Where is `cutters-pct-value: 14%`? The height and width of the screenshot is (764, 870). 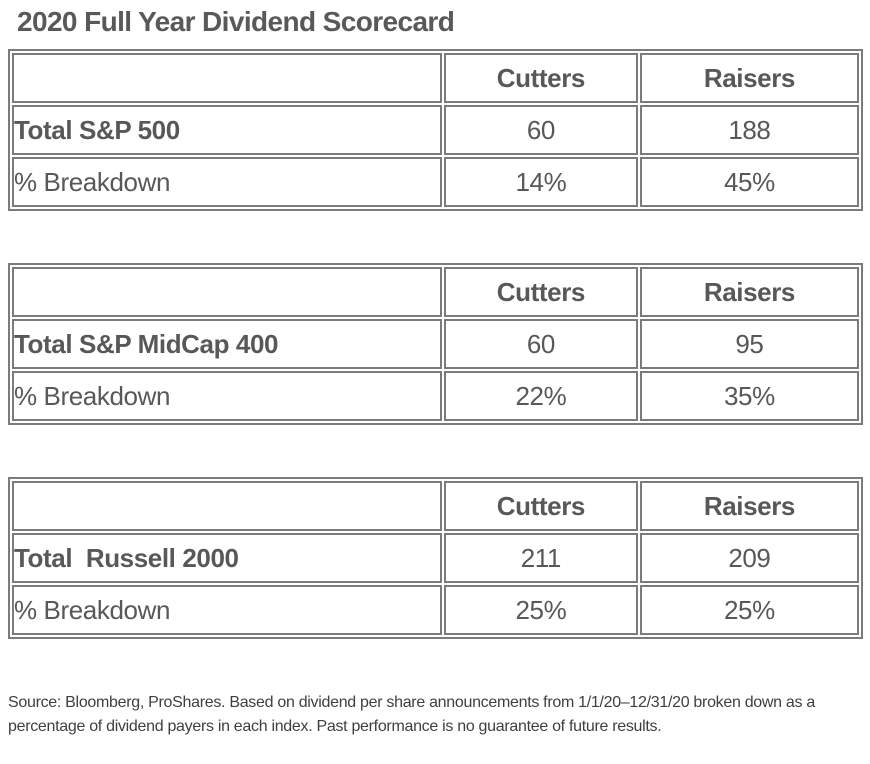 cutters-pct-value: 14% is located at coordinates (540, 182).